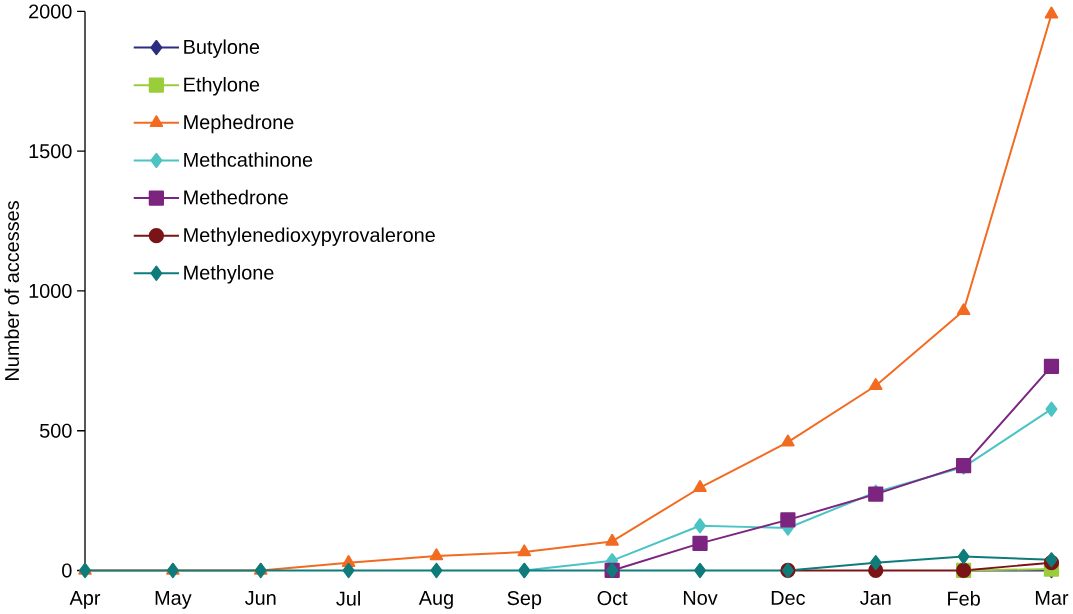  I want to click on legend-label: Methylenedioxypyrovalerone, so click(309, 237).